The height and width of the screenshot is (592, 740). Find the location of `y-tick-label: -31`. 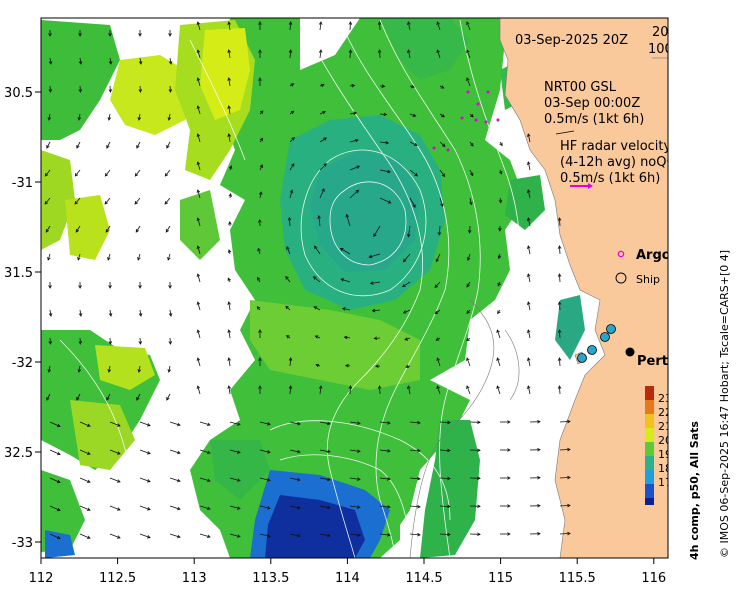

y-tick-label: -31 is located at coordinates (22, 183).